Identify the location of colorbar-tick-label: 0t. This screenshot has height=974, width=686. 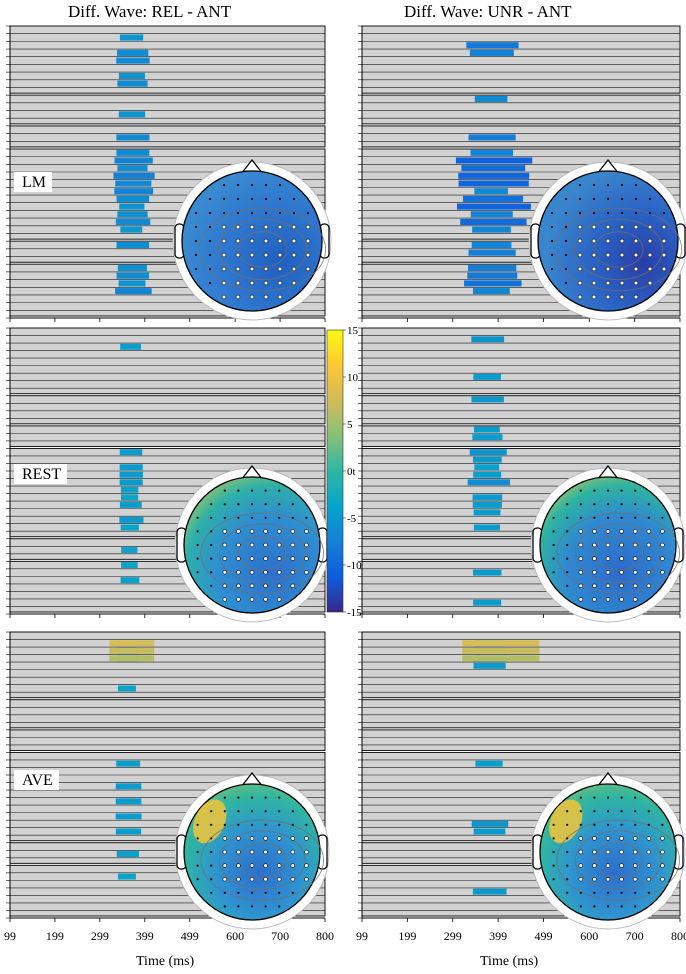
(351, 472).